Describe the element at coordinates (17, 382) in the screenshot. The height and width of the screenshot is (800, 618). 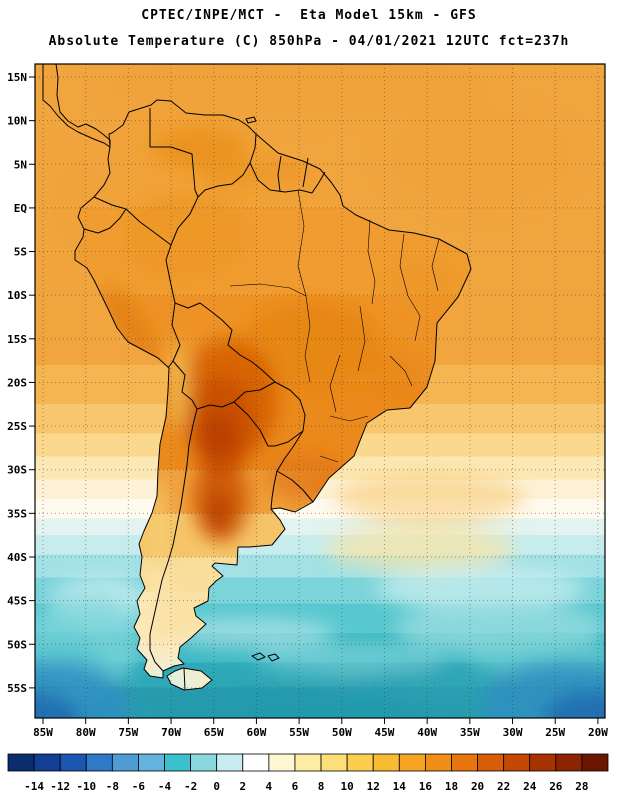
I see `lat-label: 20S` at that location.